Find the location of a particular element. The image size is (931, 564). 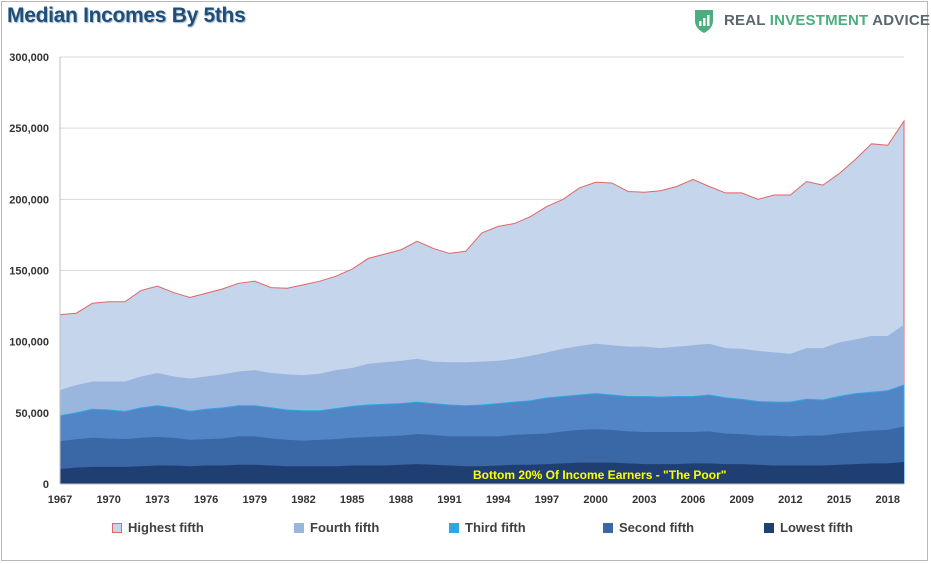

x-tick-label: 1973 is located at coordinates (157, 500).